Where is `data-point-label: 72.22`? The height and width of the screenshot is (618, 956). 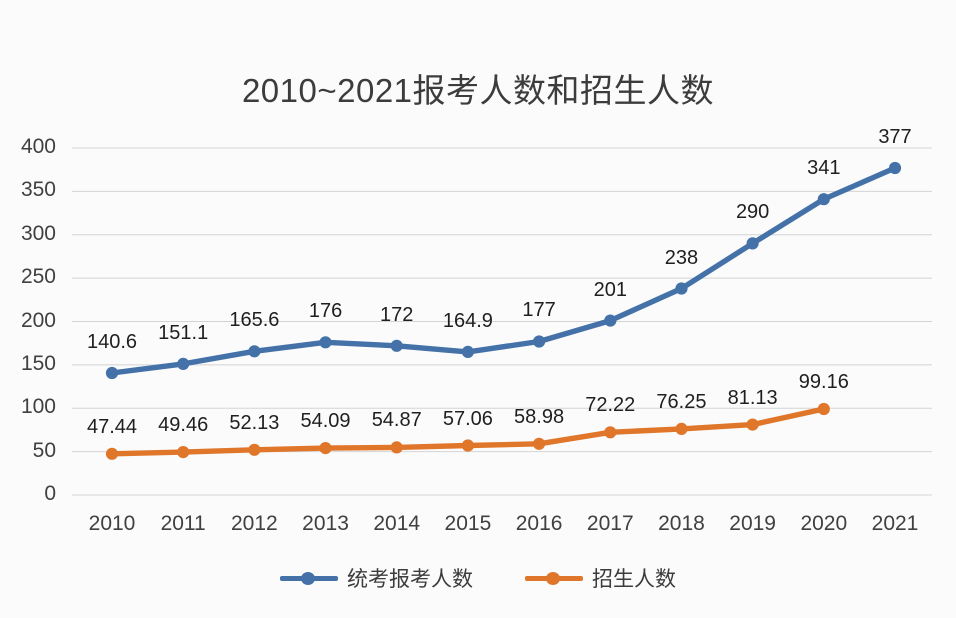
data-point-label: 72.22 is located at coordinates (610, 405).